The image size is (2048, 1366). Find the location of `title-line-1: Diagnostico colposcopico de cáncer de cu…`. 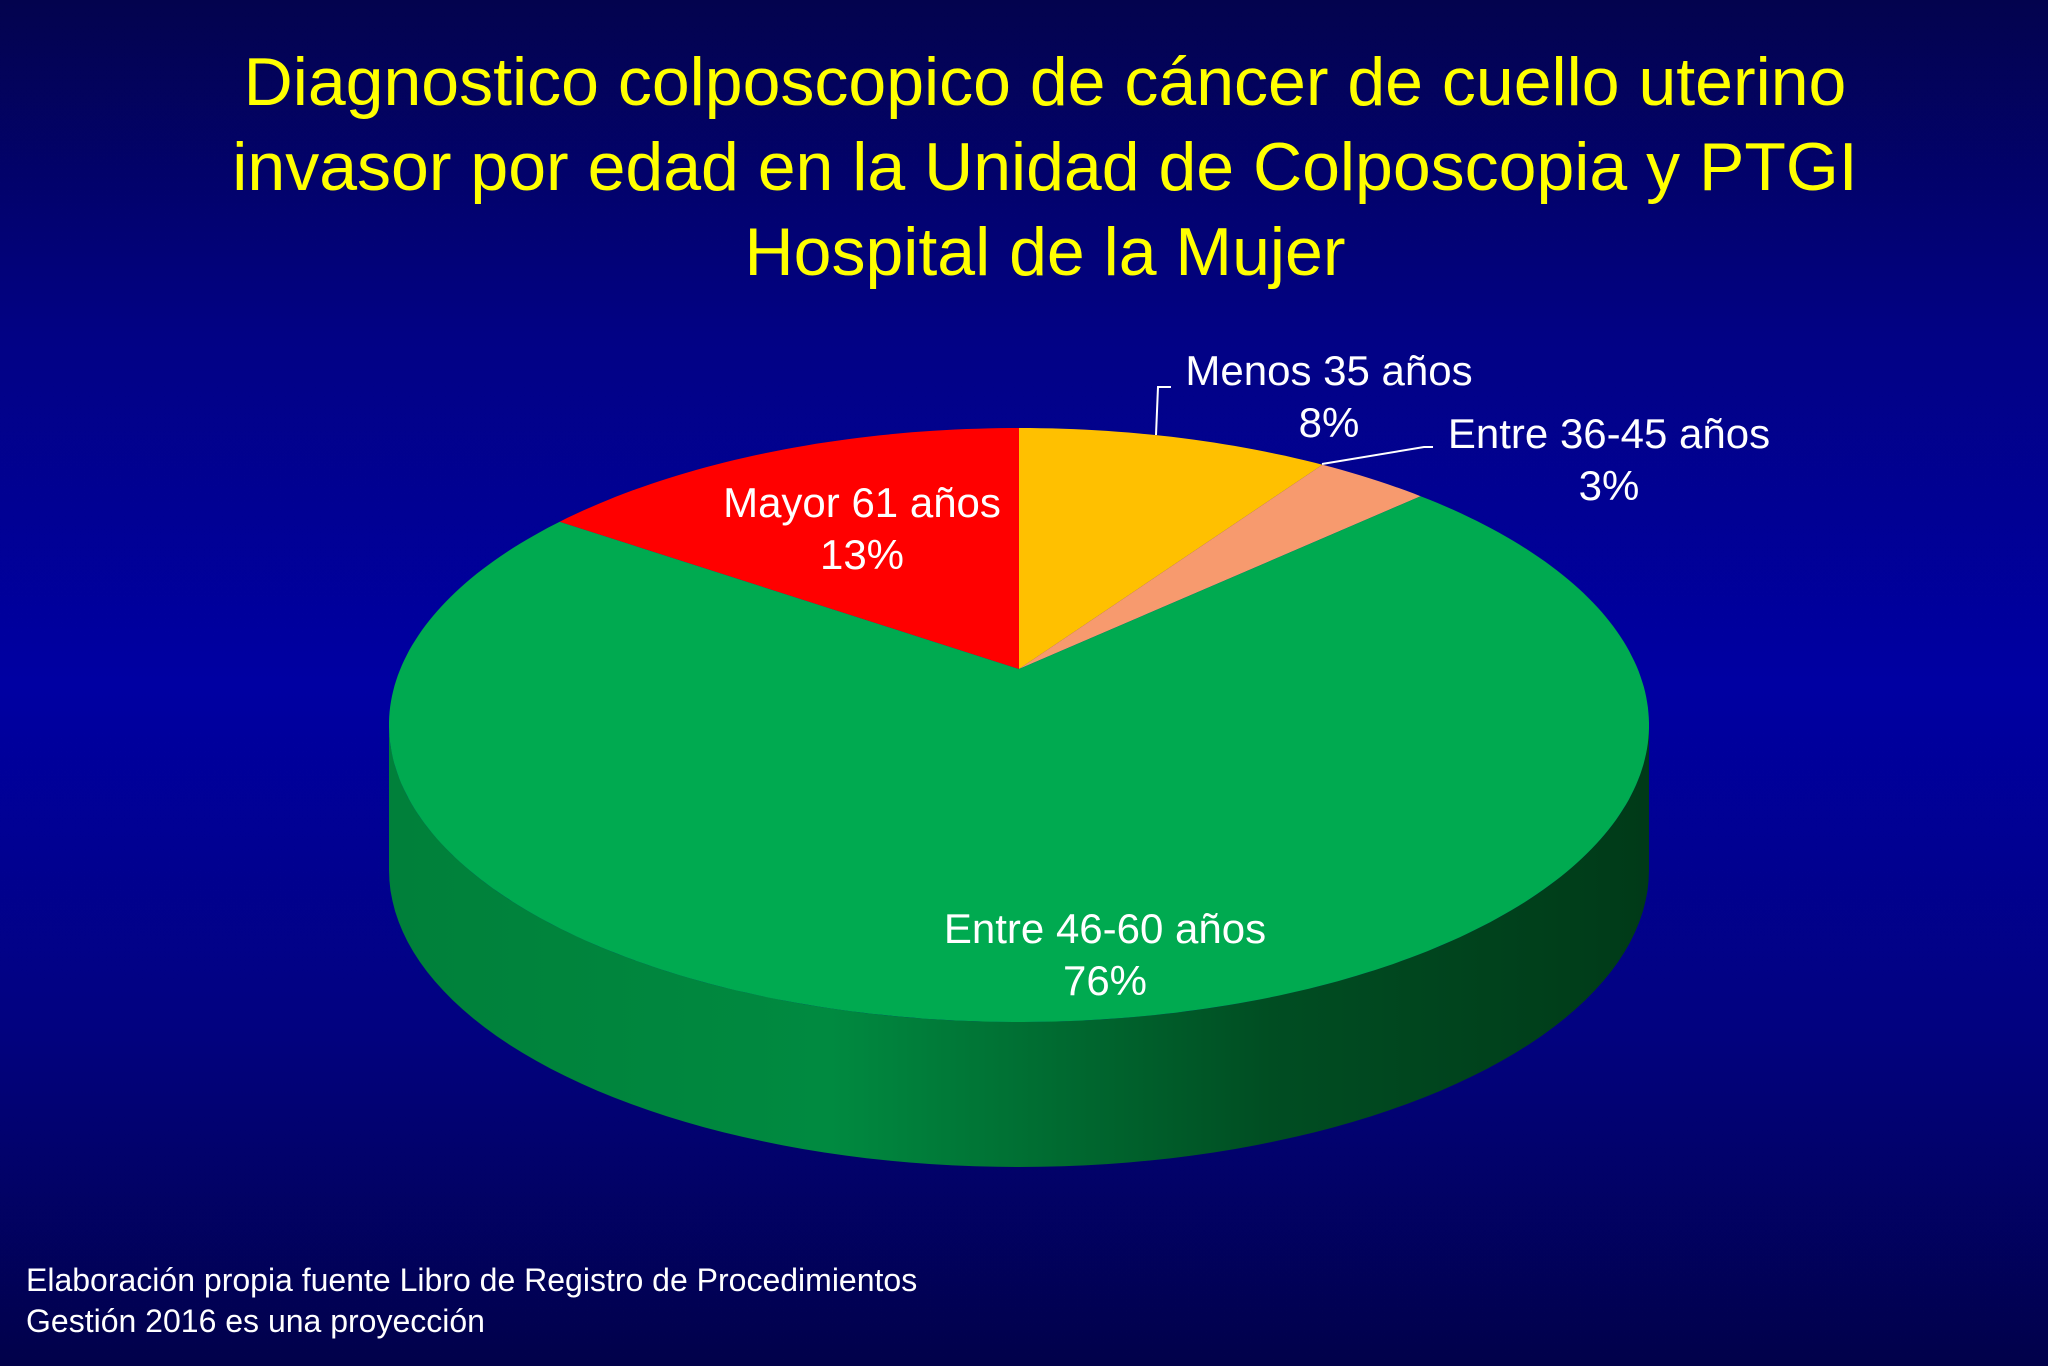

title-line-1: Diagnostico colposcopico de cáncer de cu… is located at coordinates (1045, 82).